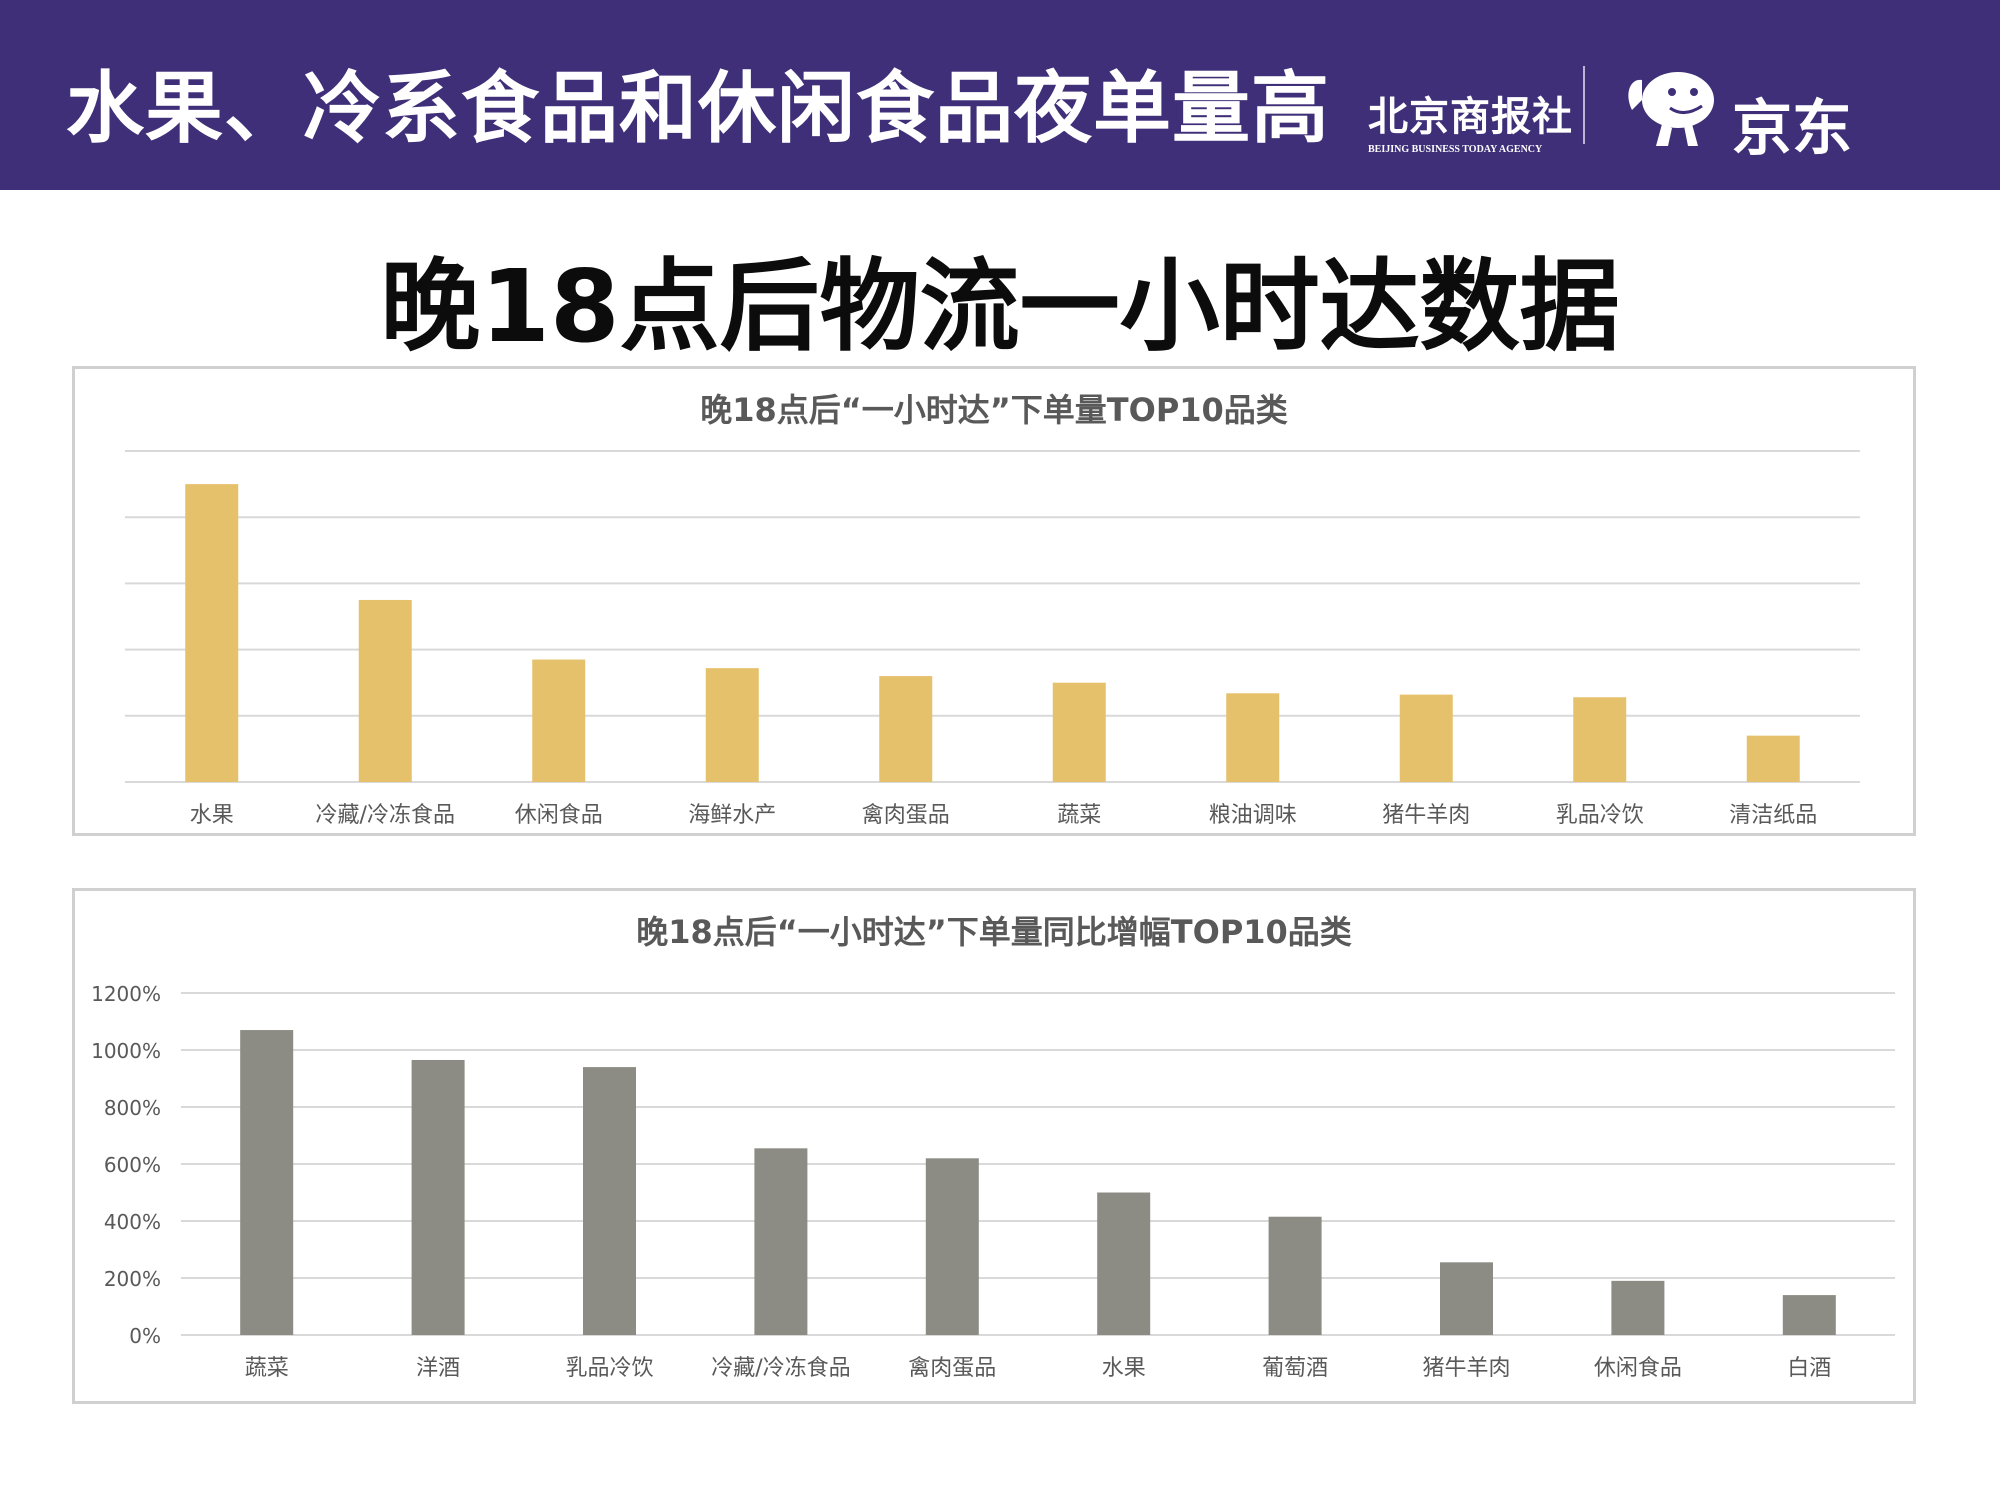 This screenshot has width=2000, height=1500. I want to click on chart-title: 晚18点后“一小时达”下单量TOP10品类, so click(994, 410).